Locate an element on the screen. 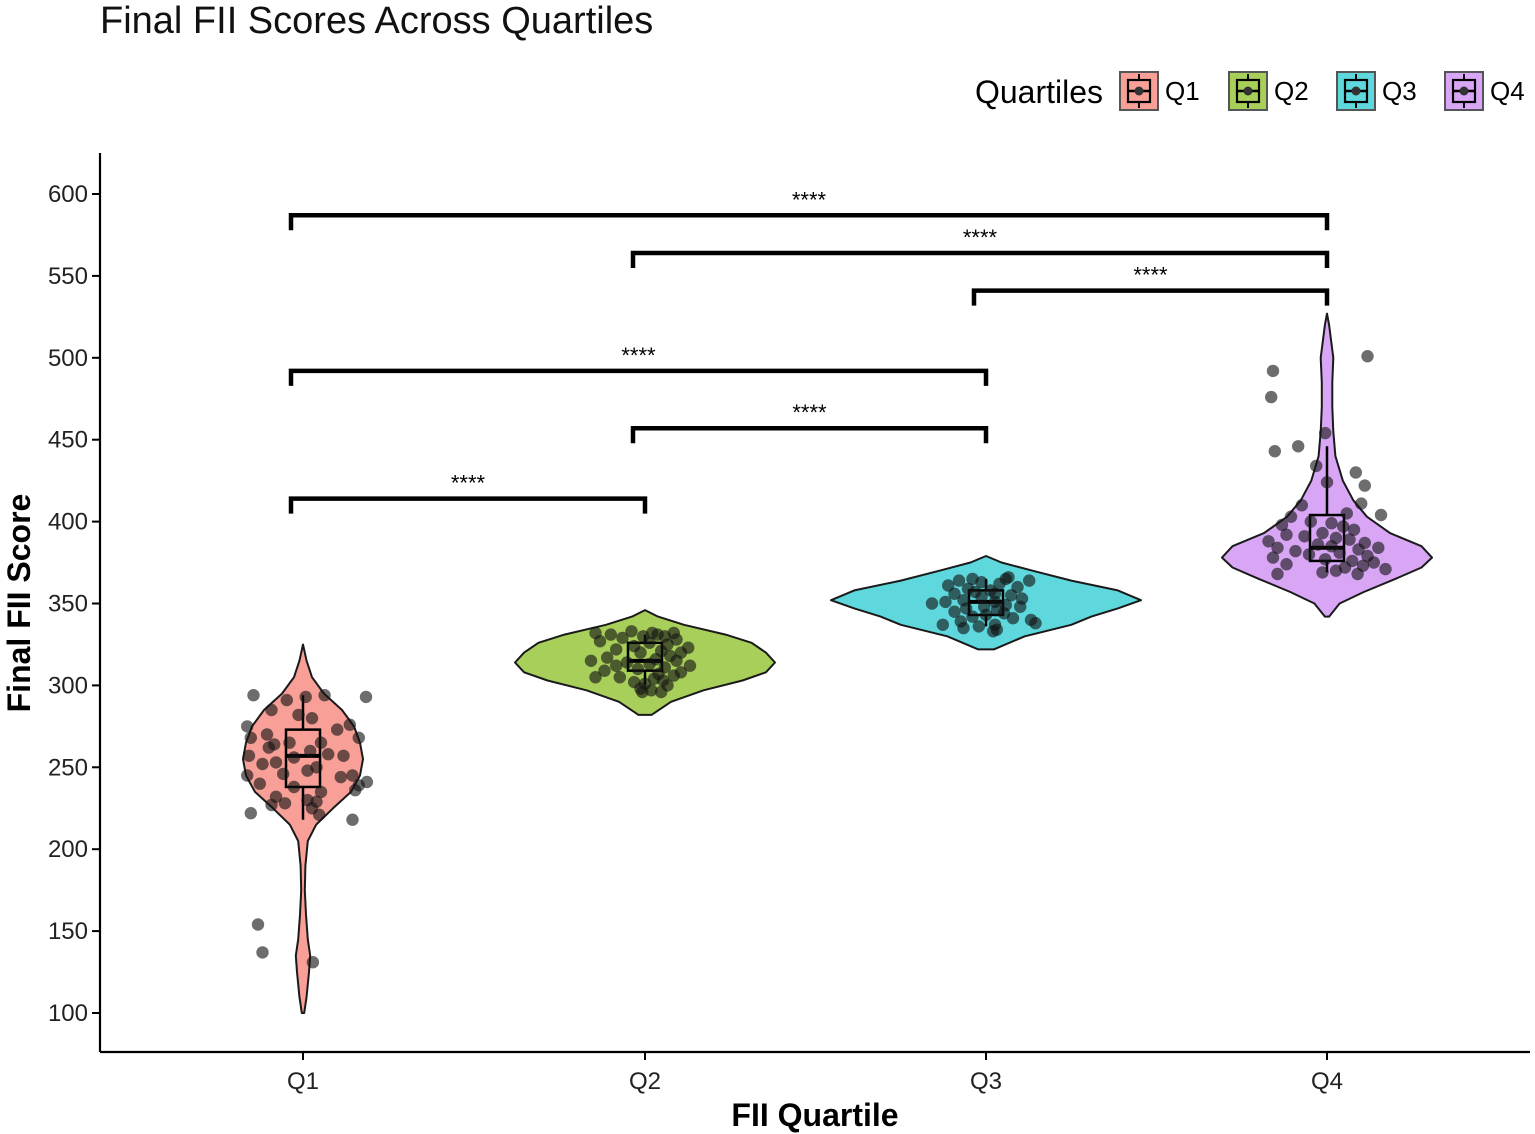 The width and height of the screenshot is (1535, 1134). x-tick-label: Q2 is located at coordinates (645, 1081).